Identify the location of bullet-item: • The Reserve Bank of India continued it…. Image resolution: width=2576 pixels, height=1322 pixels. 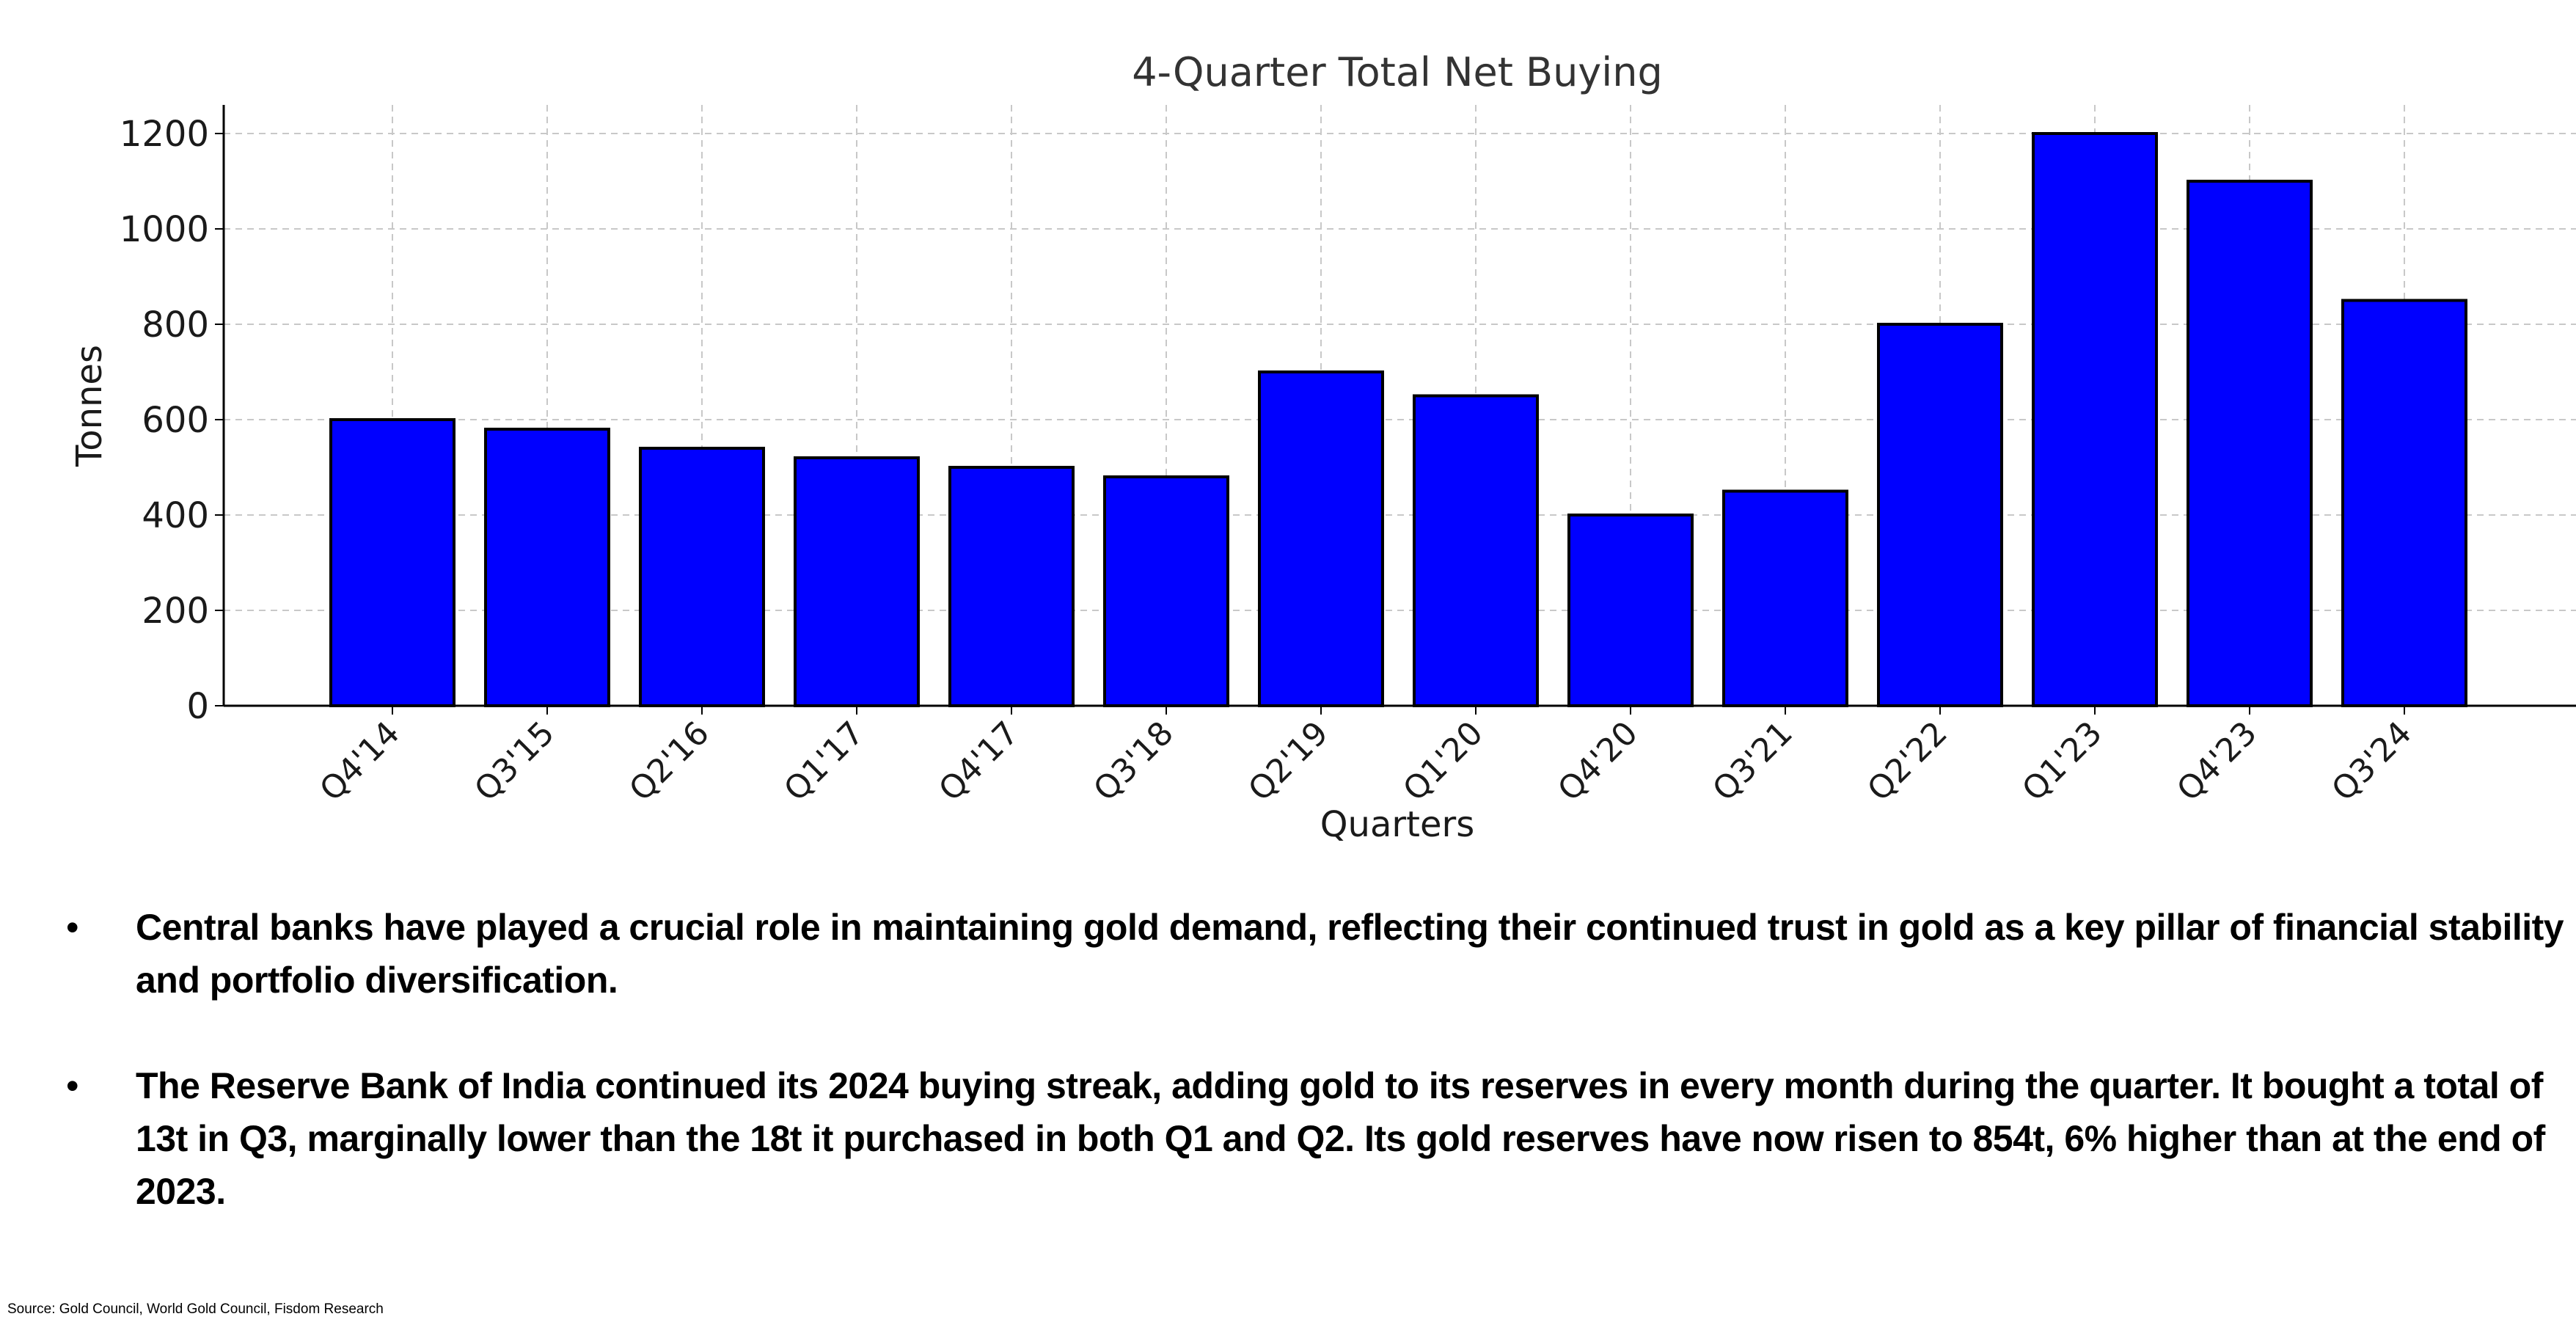
(1316, 1138).